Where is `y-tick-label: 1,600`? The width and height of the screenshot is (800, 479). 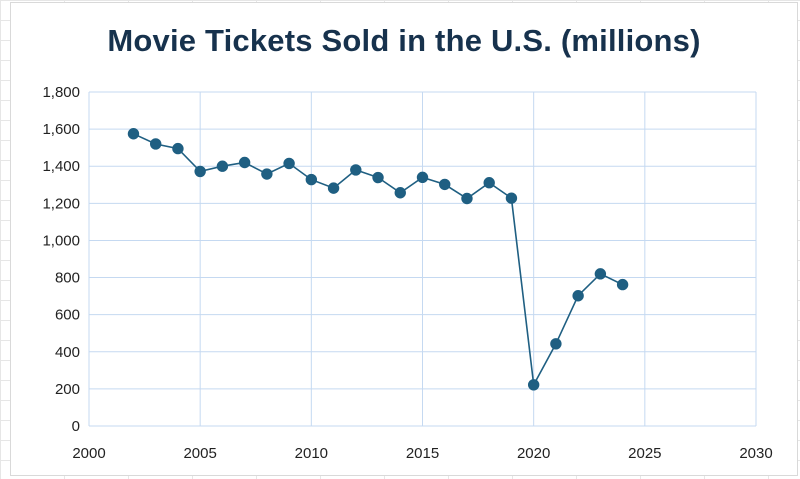
y-tick-label: 1,600 is located at coordinates (61, 129).